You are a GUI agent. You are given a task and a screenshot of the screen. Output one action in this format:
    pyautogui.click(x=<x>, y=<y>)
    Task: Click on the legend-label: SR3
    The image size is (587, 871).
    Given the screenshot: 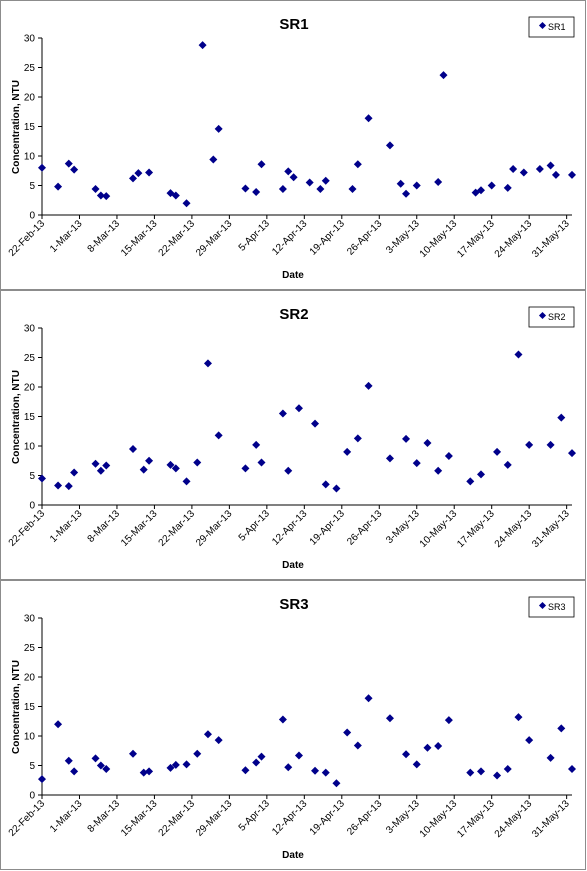 What is the action you would take?
    pyautogui.click(x=557, y=607)
    